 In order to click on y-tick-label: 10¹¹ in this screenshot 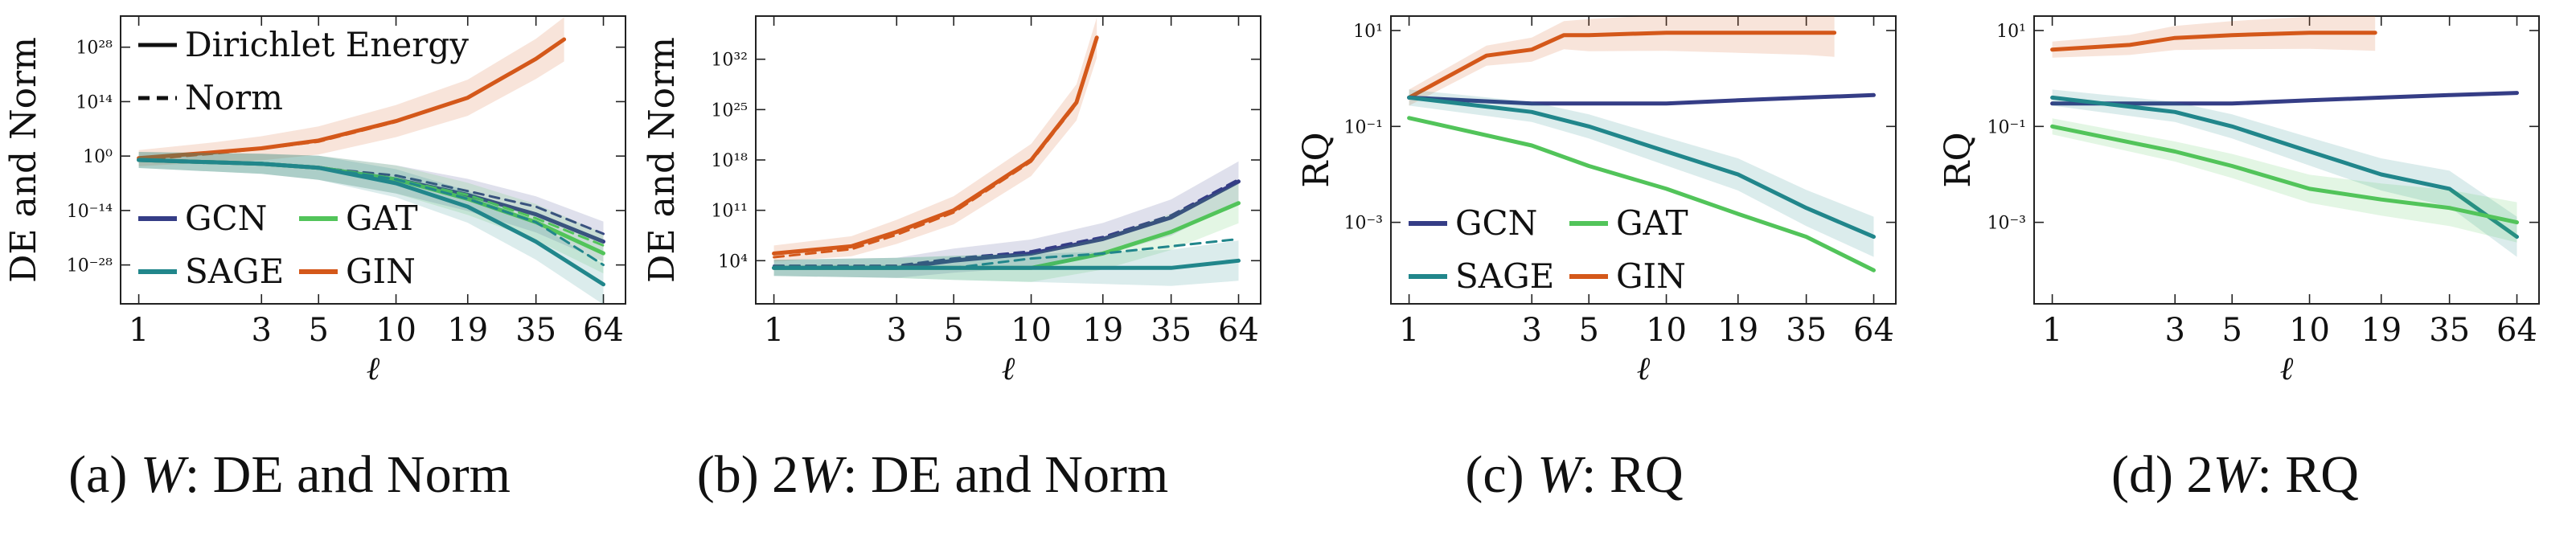, I will do `click(729, 212)`.